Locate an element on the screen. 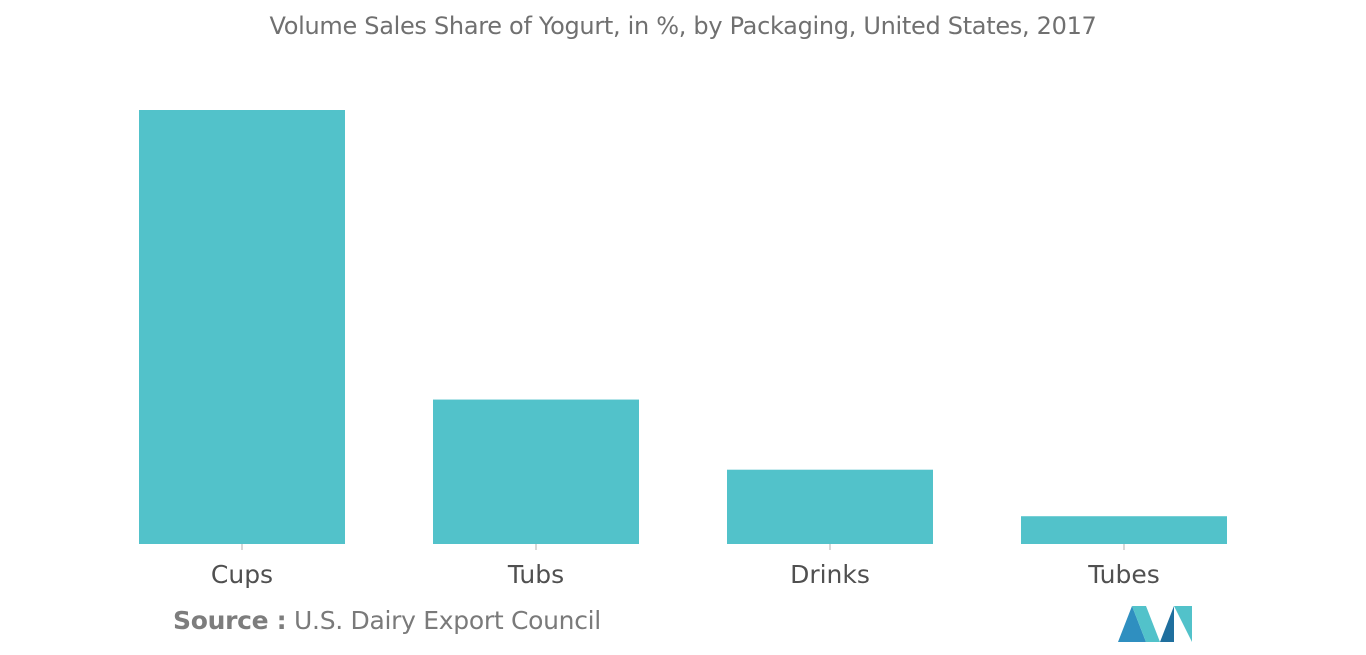  bar-tubs is located at coordinates (536, 471).